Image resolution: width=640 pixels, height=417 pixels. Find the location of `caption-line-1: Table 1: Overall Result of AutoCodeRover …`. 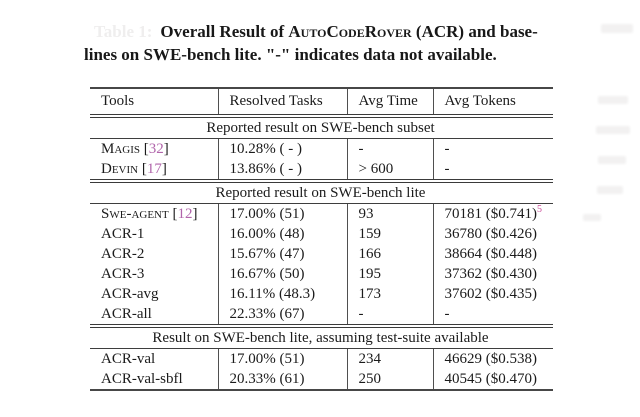

caption-line-1: Table 1: Overall Result of AutoCodeRover … is located at coordinates (325, 31).